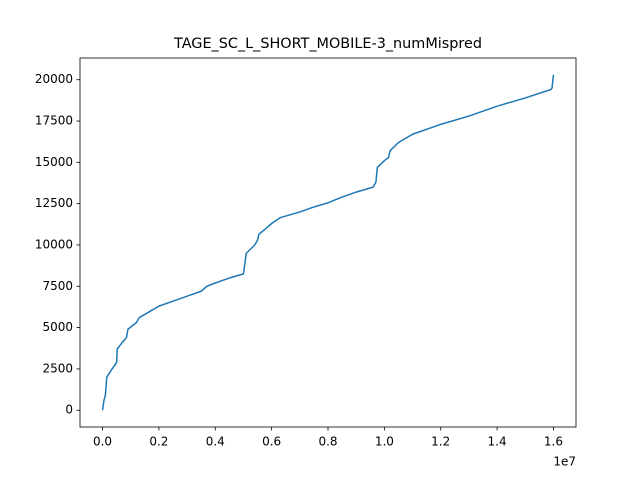  I want to click on x-tick-label: 1.6, so click(553, 442).